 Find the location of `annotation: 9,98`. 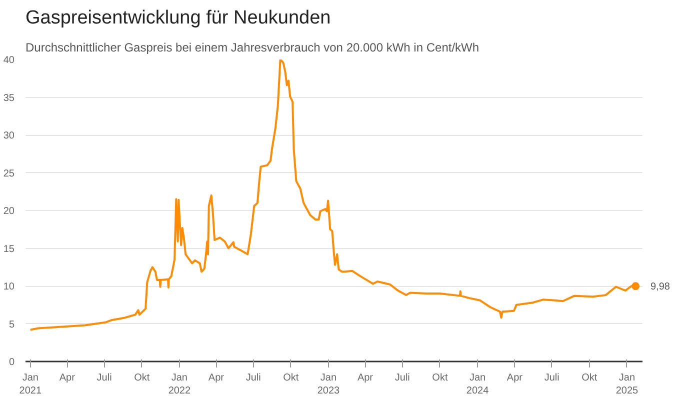

annotation: 9,98 is located at coordinates (660, 287).